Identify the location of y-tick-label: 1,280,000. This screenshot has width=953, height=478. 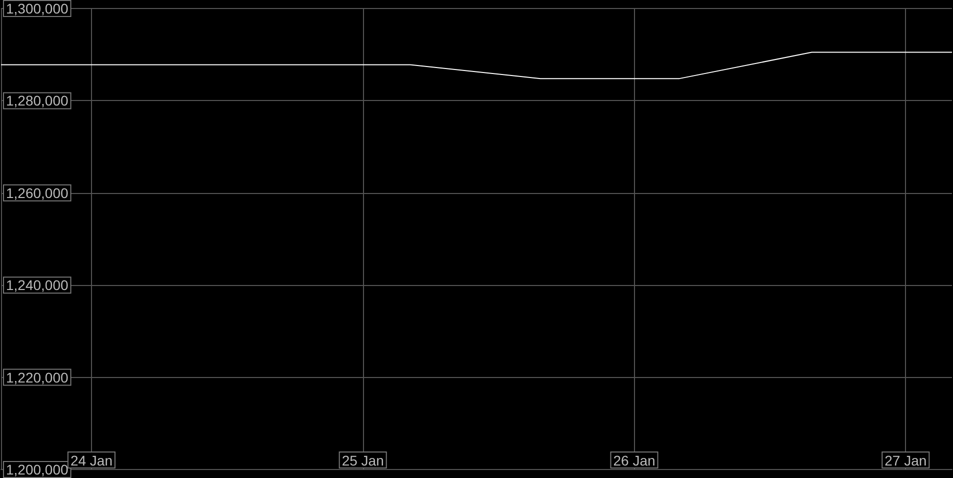
(37, 100).